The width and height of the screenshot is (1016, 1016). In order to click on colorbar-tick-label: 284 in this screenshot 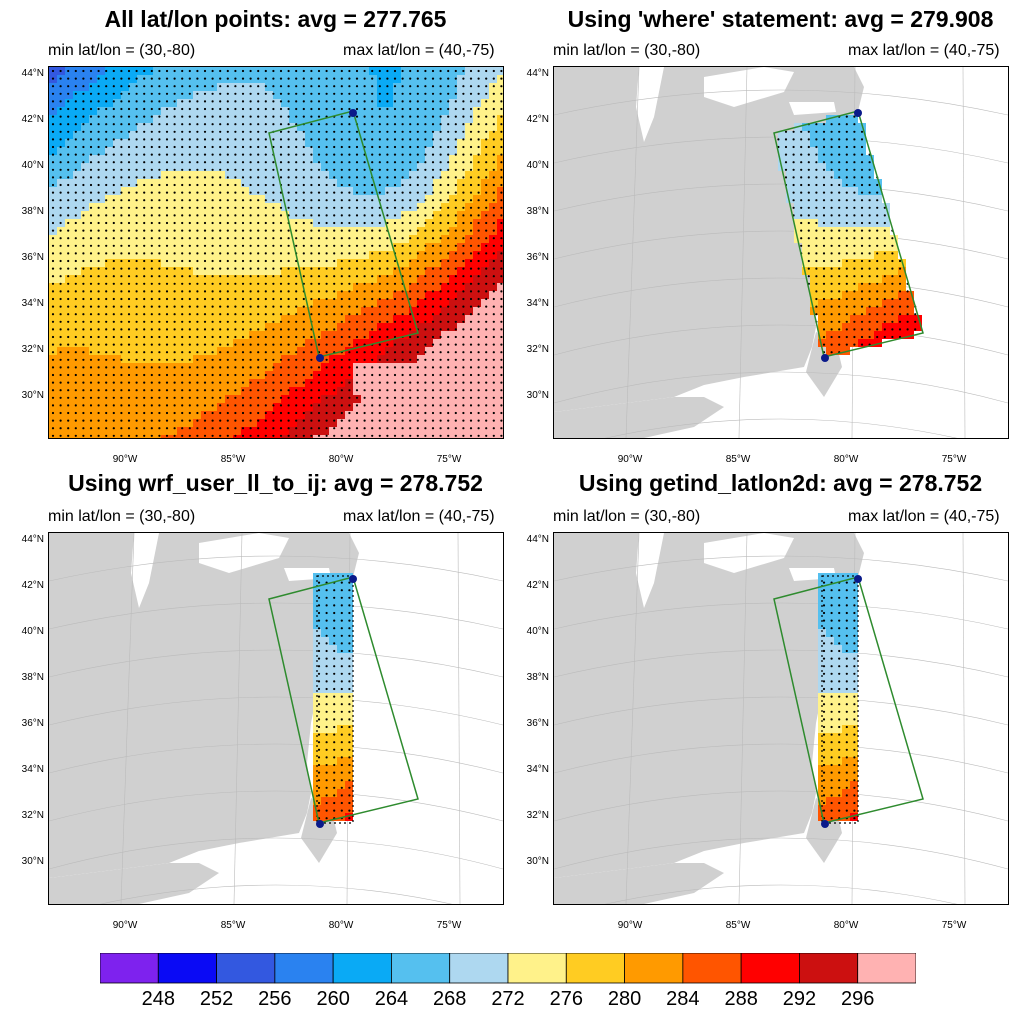, I will do `click(683, 999)`.